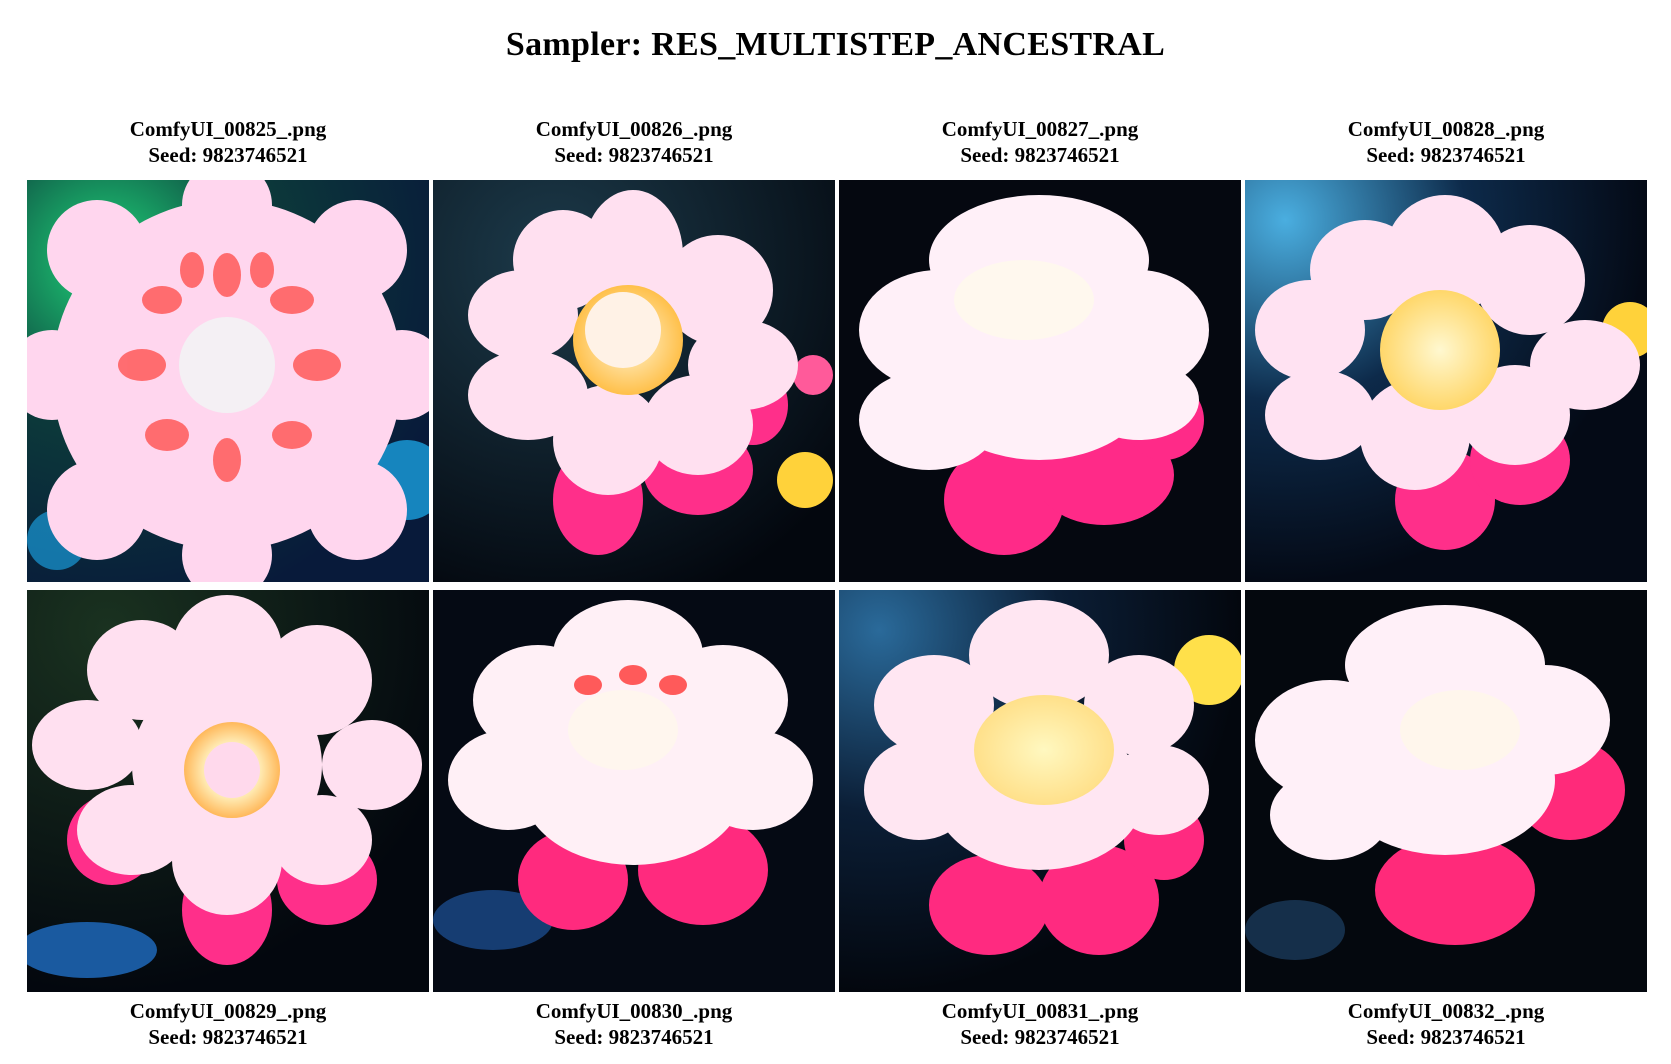 Image resolution: width=1671 pixels, height=1064 pixels. What do you see at coordinates (1040, 142) in the screenshot?
I see `image-caption: ComfyUI_00827_.png Seed: 9823746521` at bounding box center [1040, 142].